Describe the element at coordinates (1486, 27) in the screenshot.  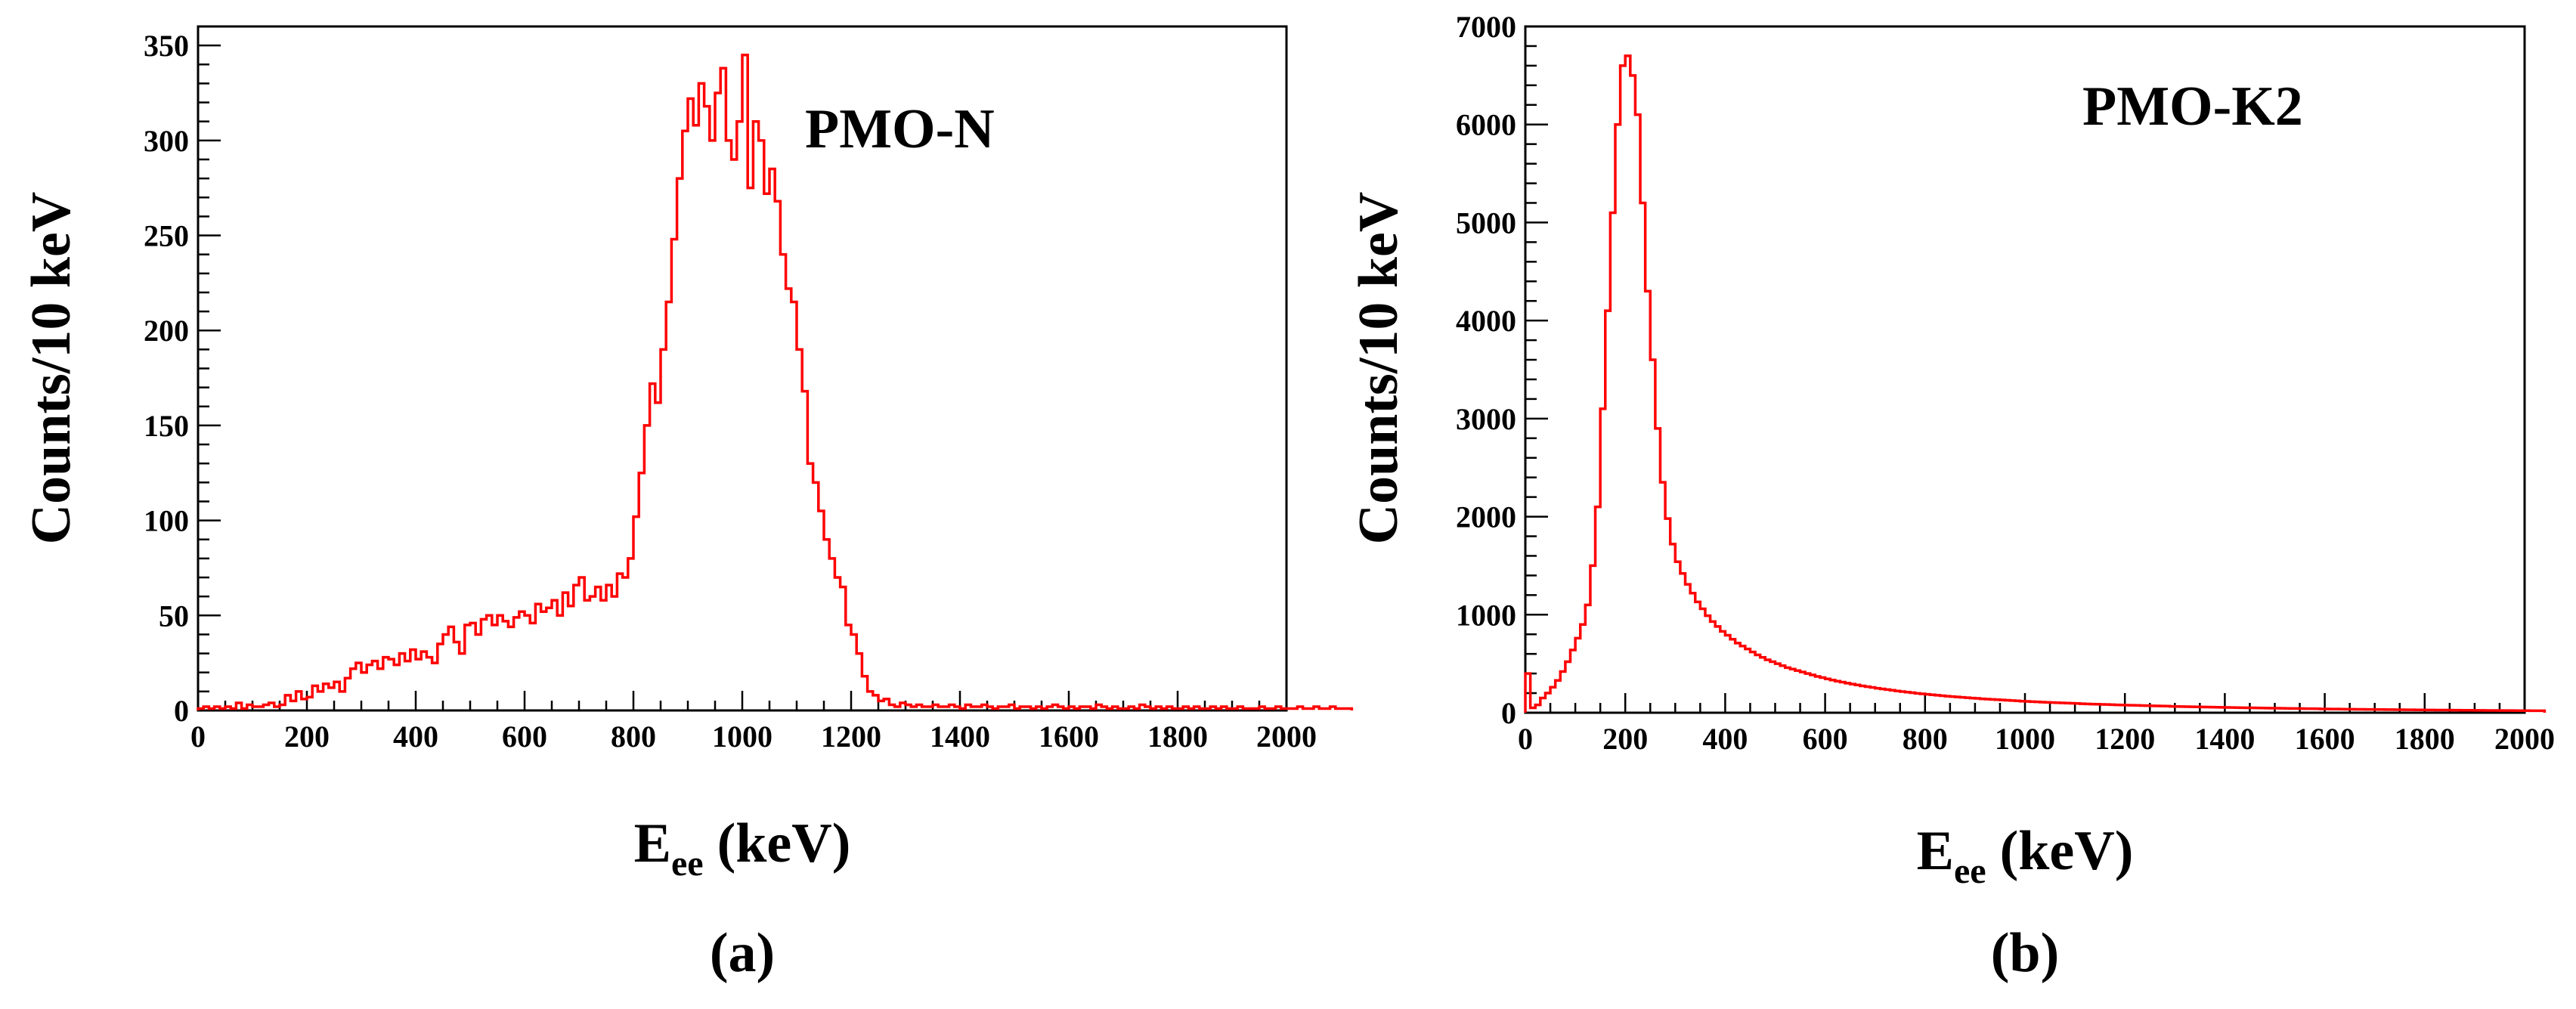
I see `y-tick-label: 7000` at that location.